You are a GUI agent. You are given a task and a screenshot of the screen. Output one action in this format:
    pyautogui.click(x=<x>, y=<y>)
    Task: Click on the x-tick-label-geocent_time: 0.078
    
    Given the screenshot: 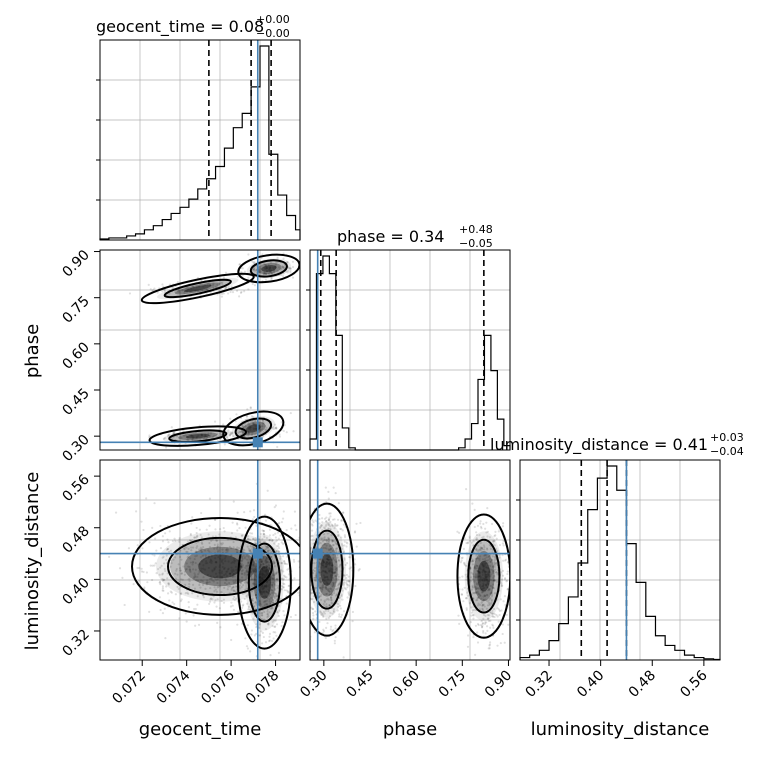 What is the action you would take?
    pyautogui.click(x=263, y=688)
    